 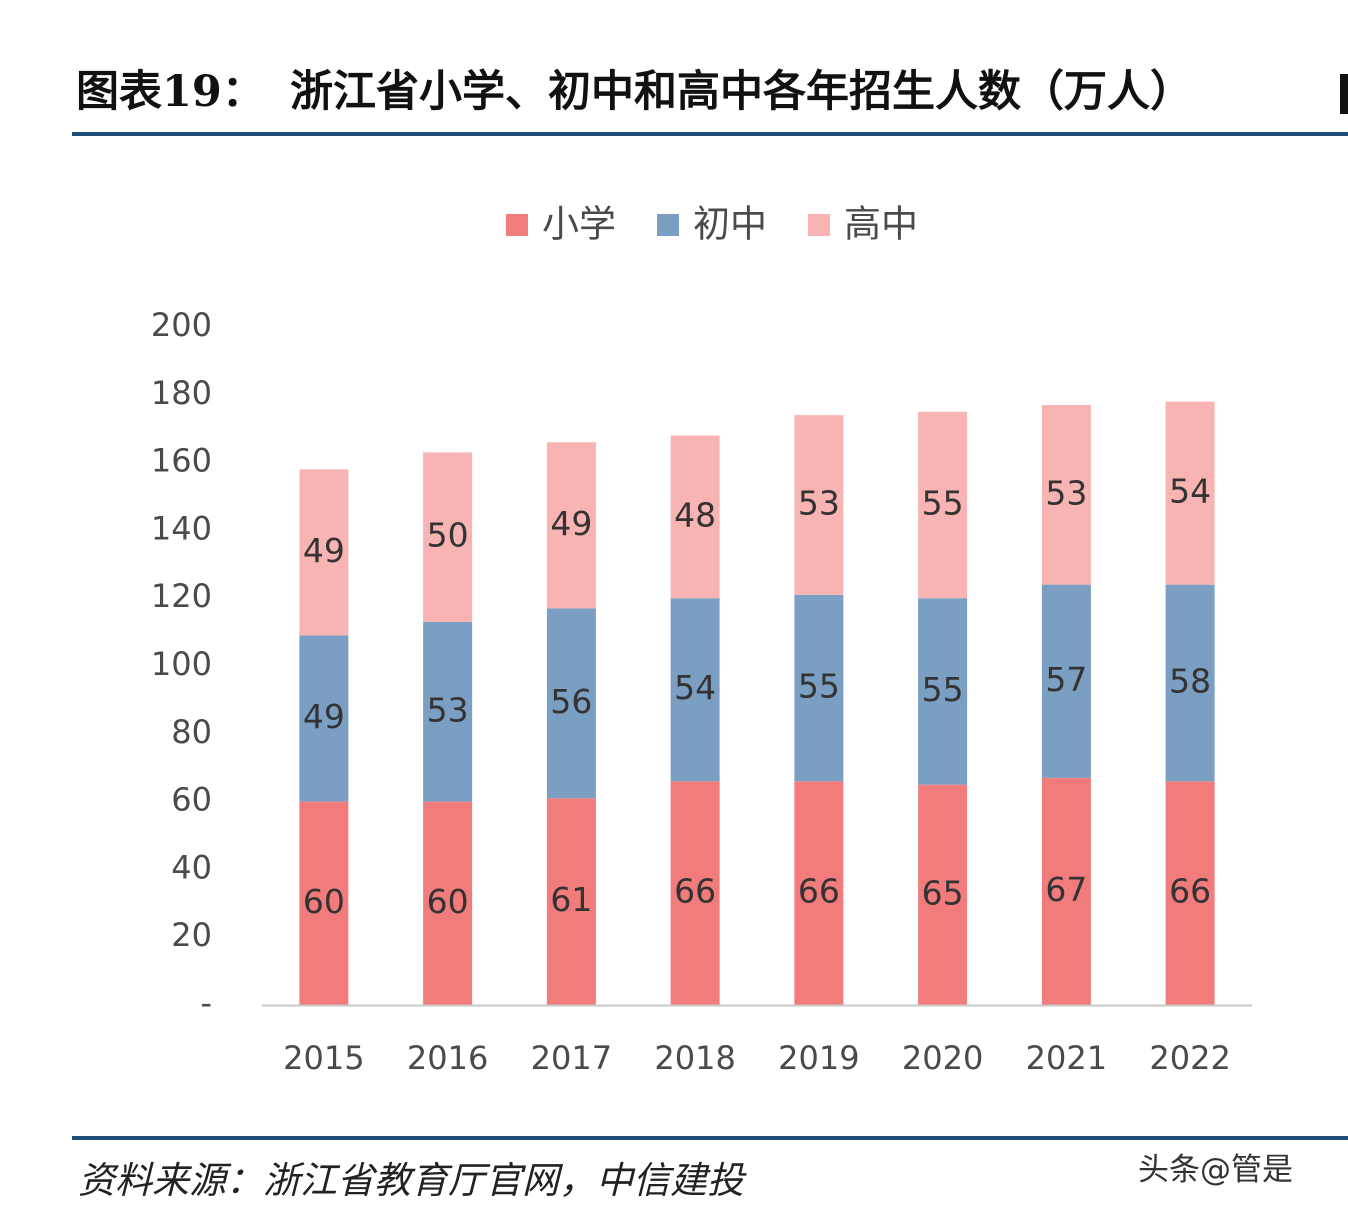 I want to click on y-tick-label: 160, so click(x=181, y=461).